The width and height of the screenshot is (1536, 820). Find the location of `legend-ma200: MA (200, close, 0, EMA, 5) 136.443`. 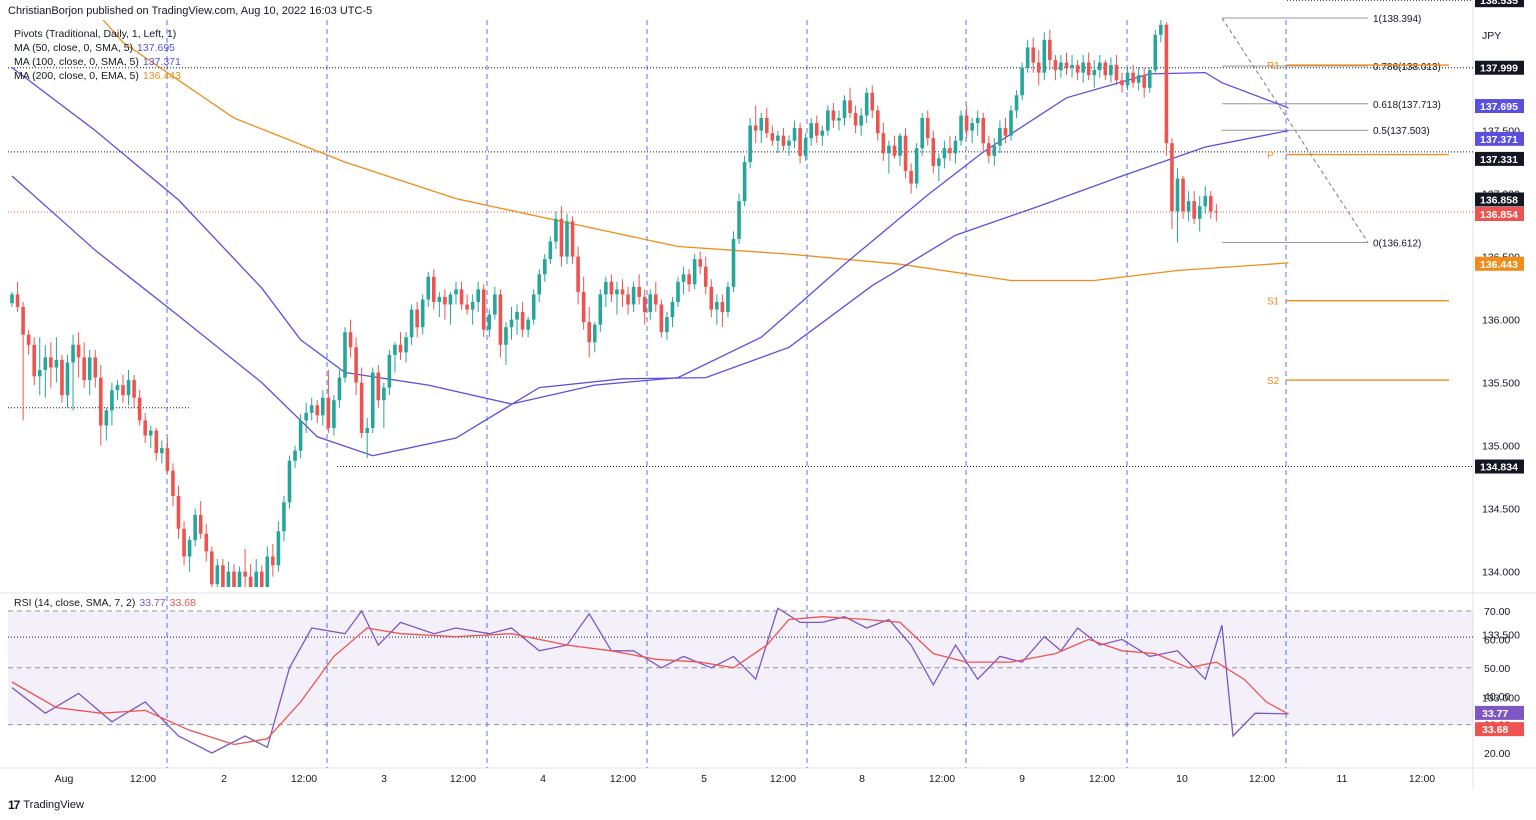

legend-ma200: MA (200, close, 0, EMA, 5) 136.443 is located at coordinates (97, 76).